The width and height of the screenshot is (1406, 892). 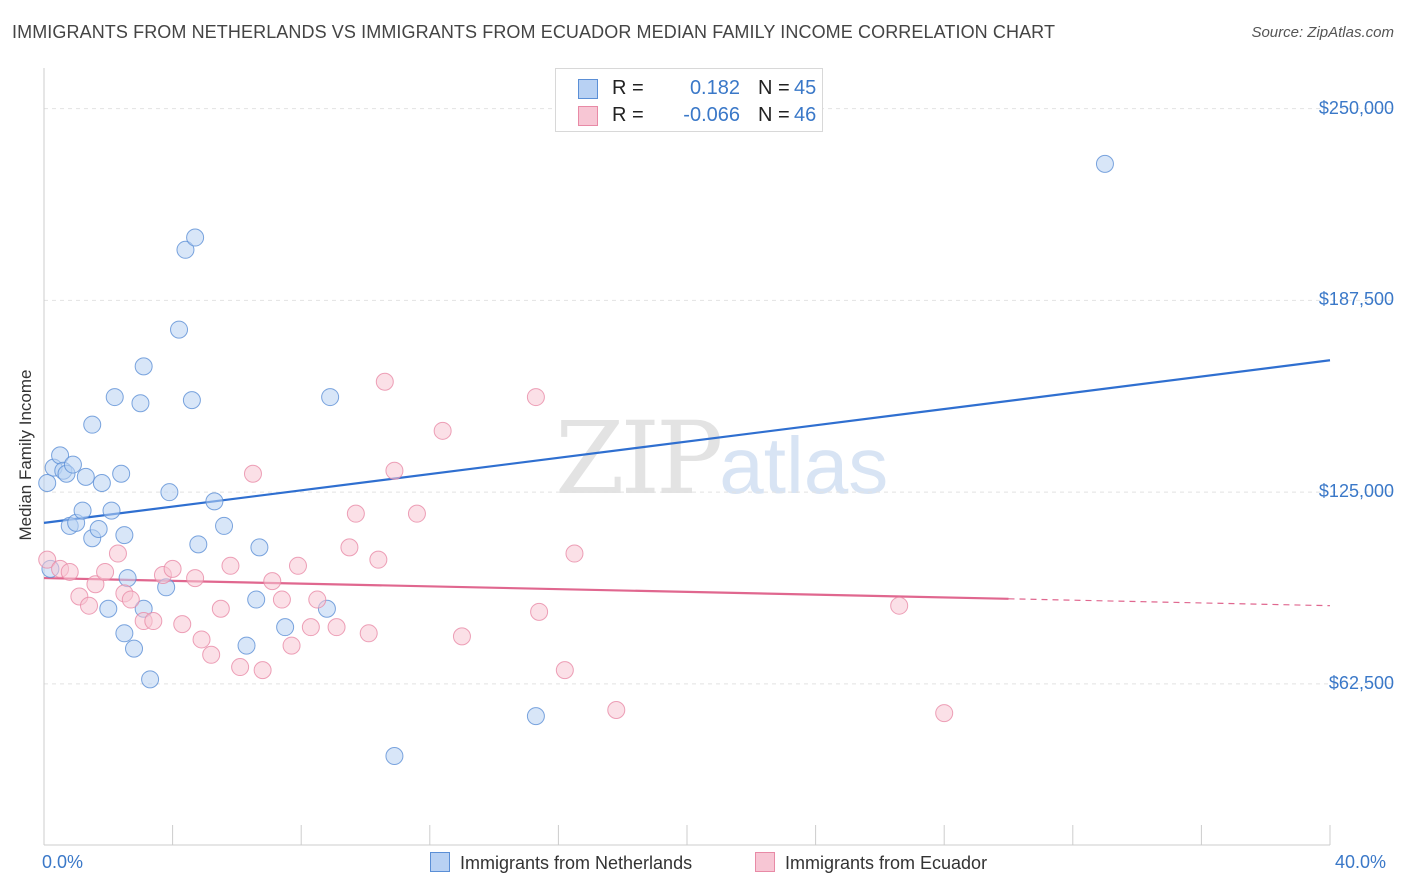 I want to click on legend-n-value-ecuador: 46, so click(x=805, y=115).